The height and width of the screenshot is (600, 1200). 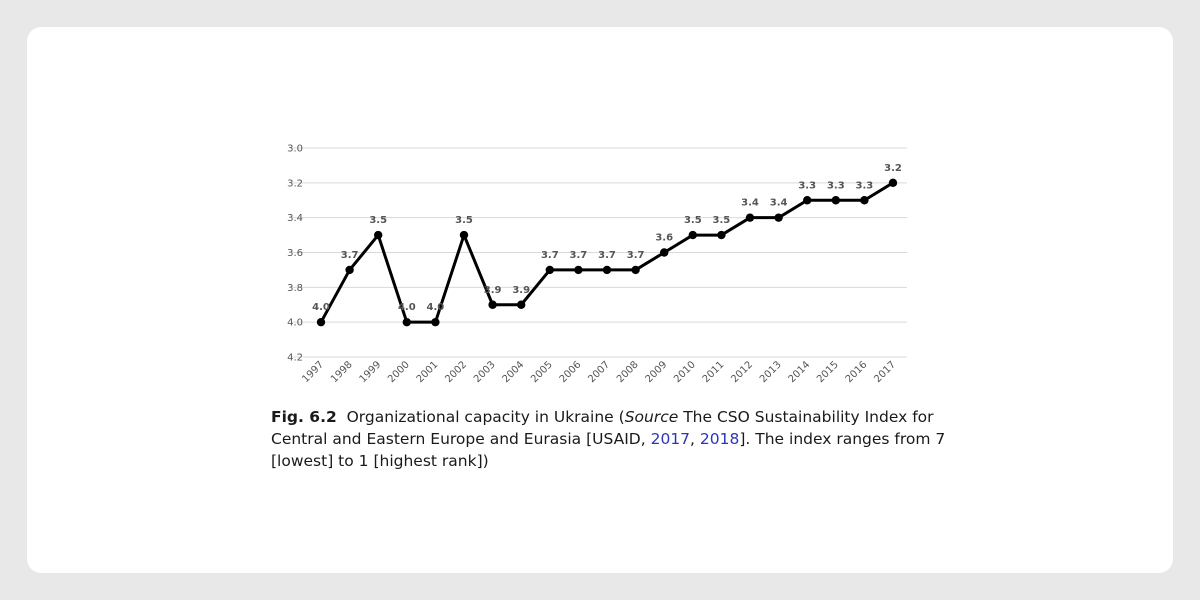 What do you see at coordinates (657, 372) in the screenshot?
I see `x-tick-label: 2009` at bounding box center [657, 372].